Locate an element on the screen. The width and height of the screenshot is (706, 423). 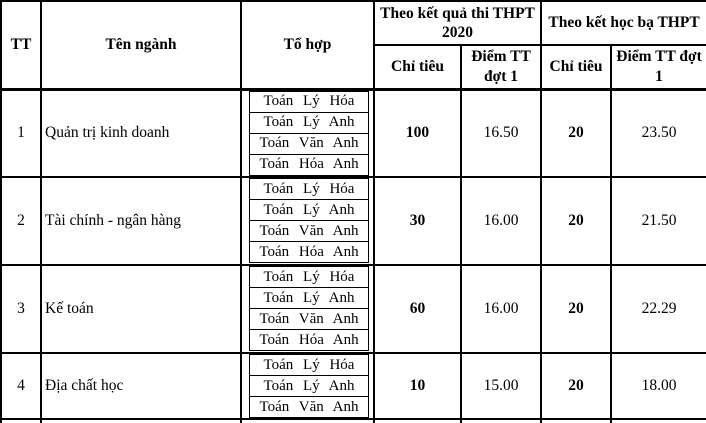
cell-ten-nganh: Quản trị kinh doanh is located at coordinates (141, 133).